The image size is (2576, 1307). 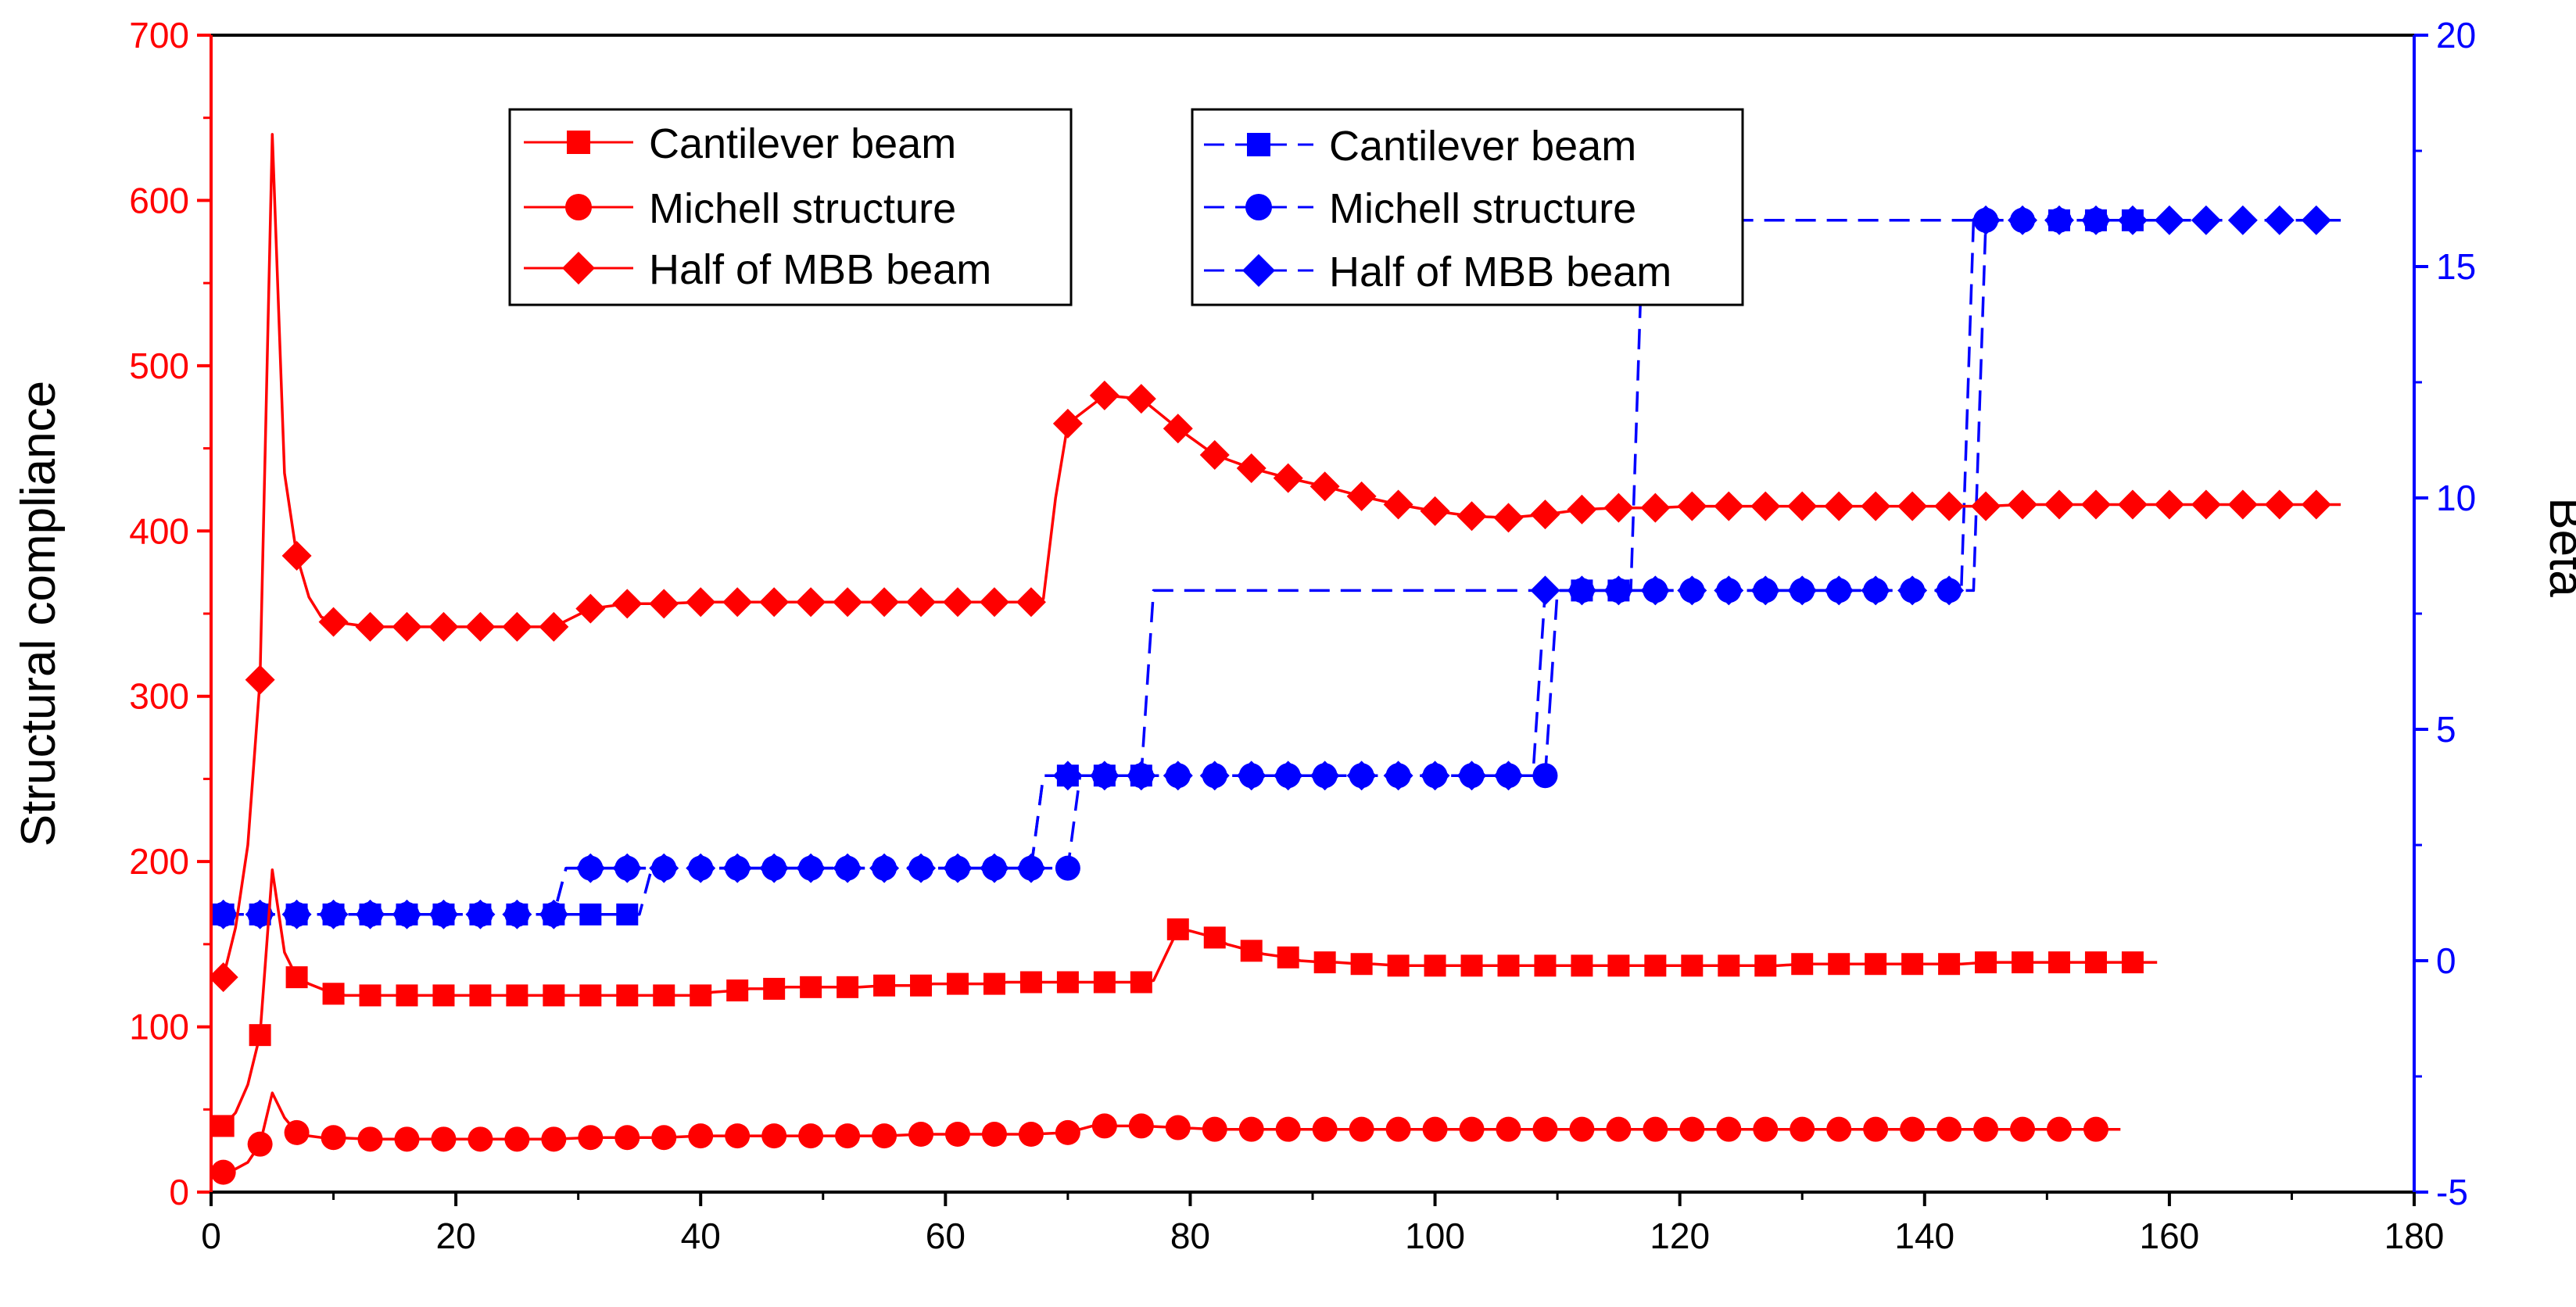 What do you see at coordinates (2445, 614) in the screenshot?
I see `right-ticks: -5 0 5 10 15 20` at bounding box center [2445, 614].